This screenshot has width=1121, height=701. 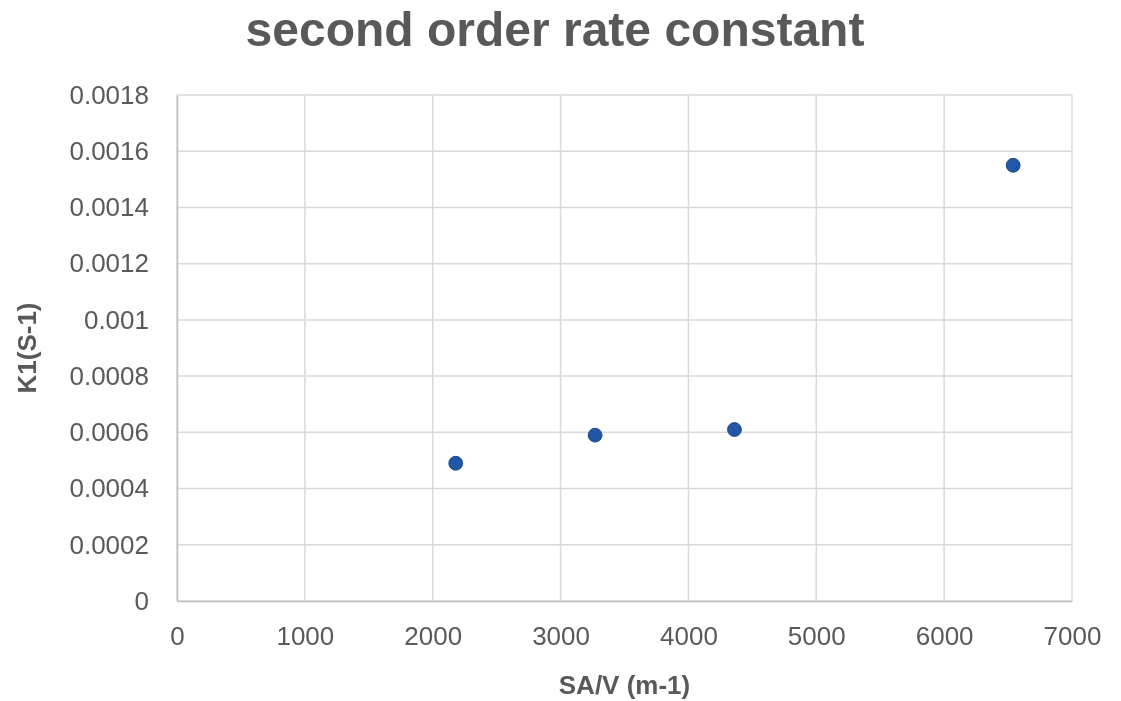 What do you see at coordinates (27, 348) in the screenshot?
I see `y-axis-title: K1(S-1)` at bounding box center [27, 348].